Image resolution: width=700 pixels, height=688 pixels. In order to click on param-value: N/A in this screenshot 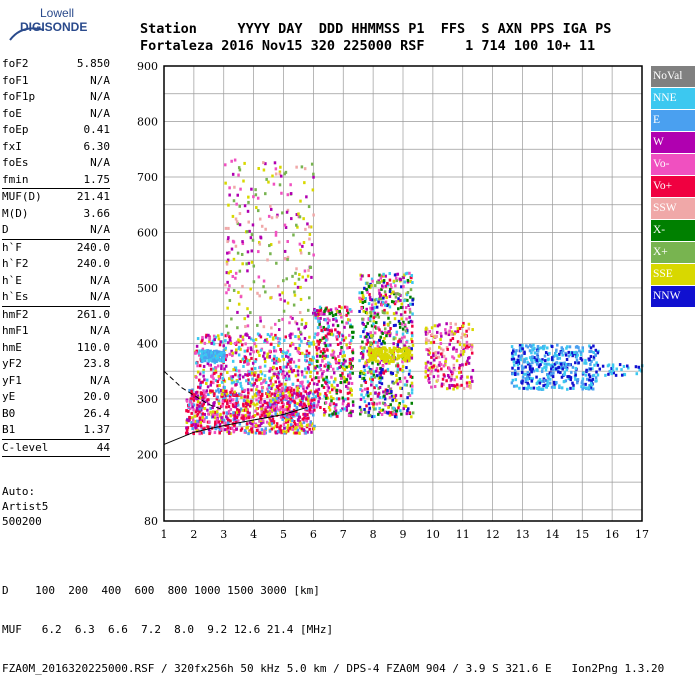, I will do `click(100, 296)`.